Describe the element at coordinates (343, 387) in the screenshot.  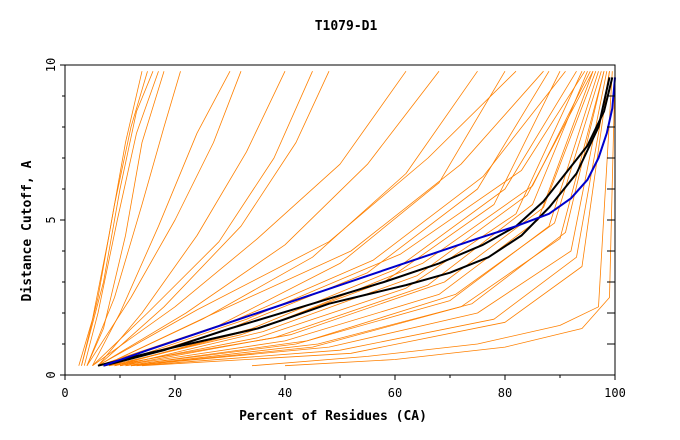
I see `x-axis: 0 20 40 60 80 100` at that location.